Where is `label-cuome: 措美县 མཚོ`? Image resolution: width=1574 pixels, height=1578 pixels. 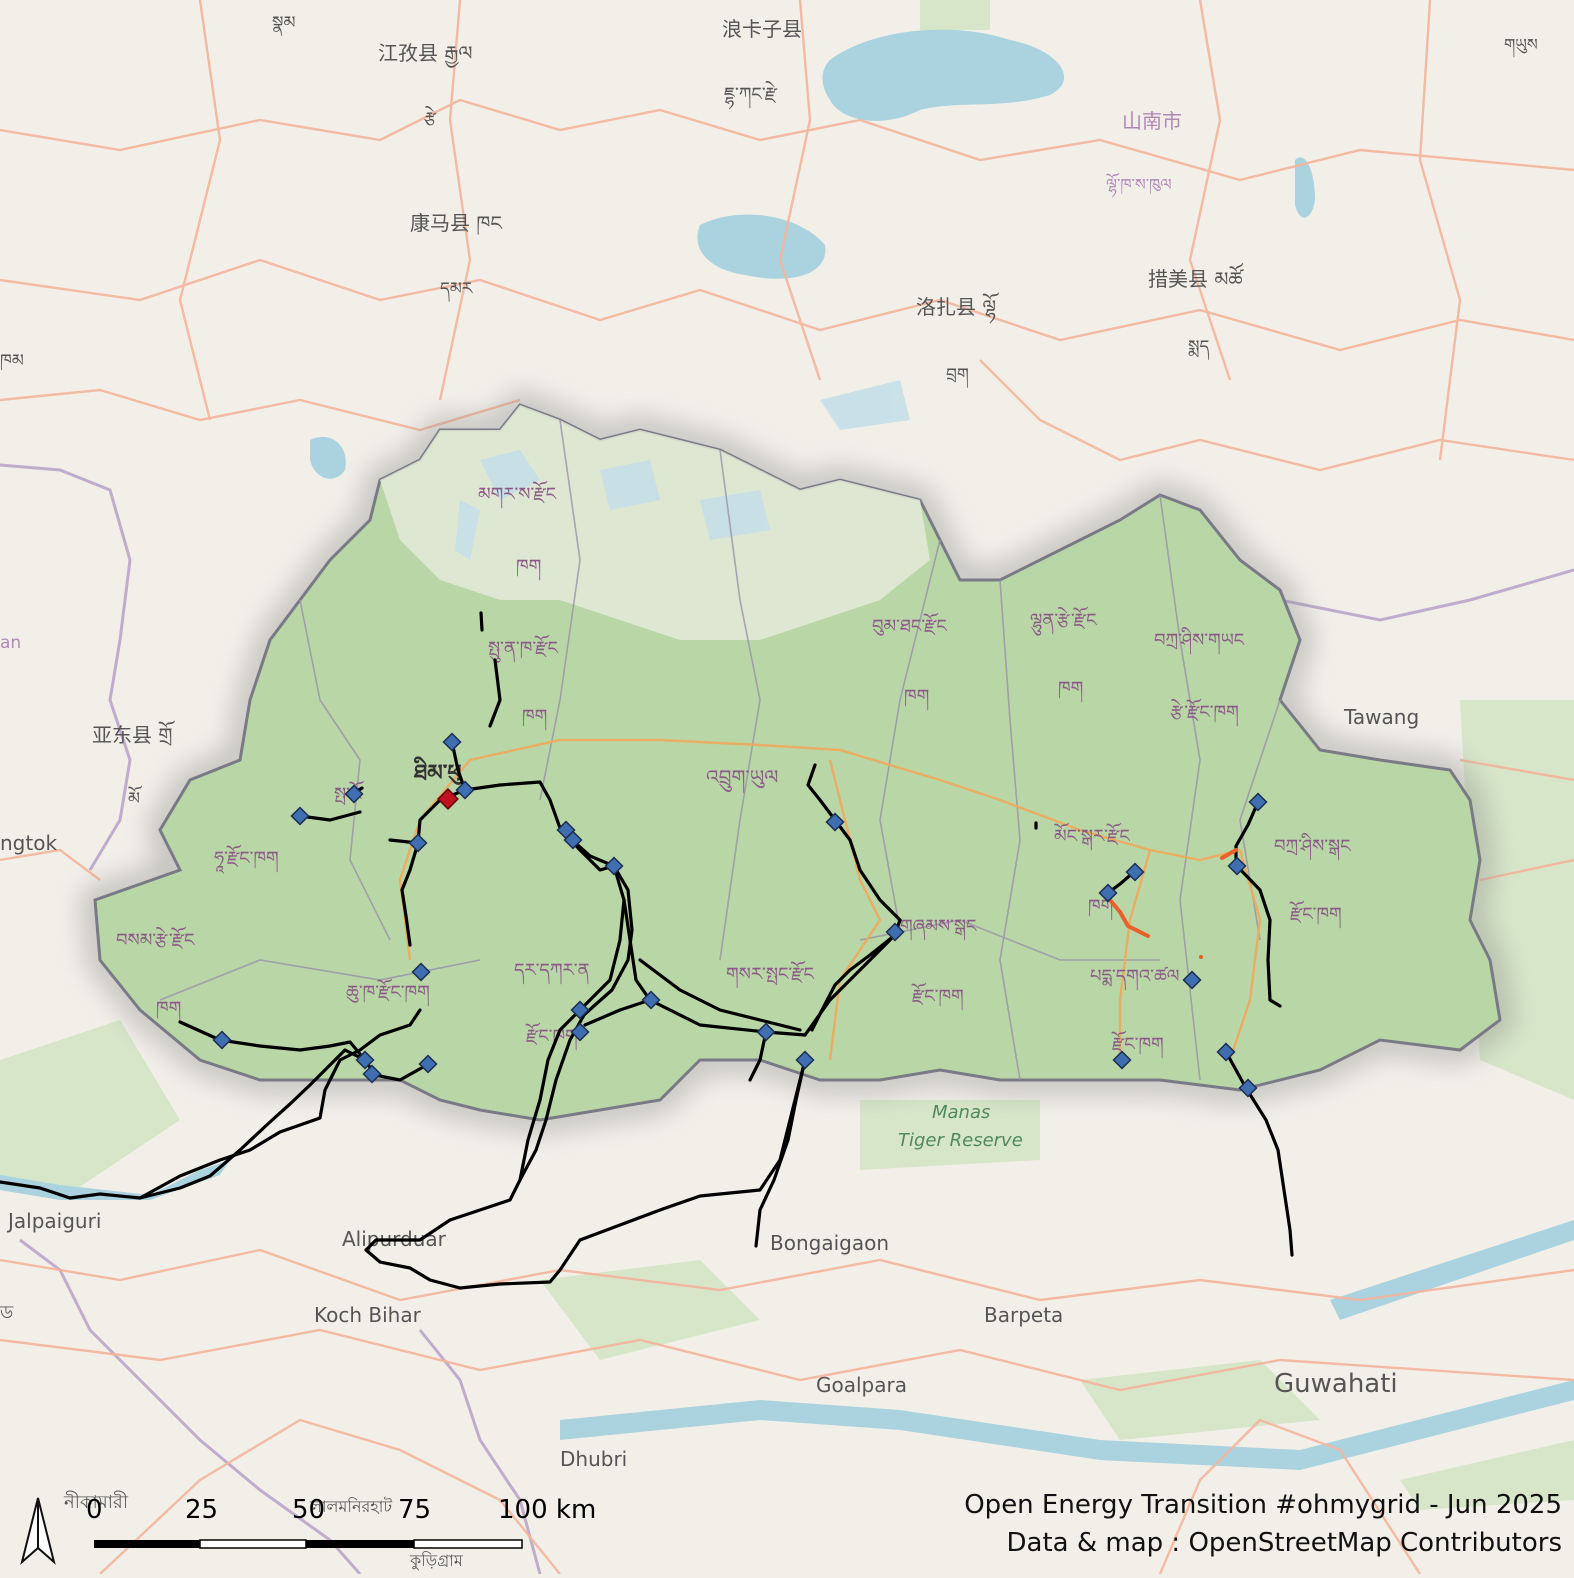 label-cuome: 措美县 མཚོ is located at coordinates (1196, 276).